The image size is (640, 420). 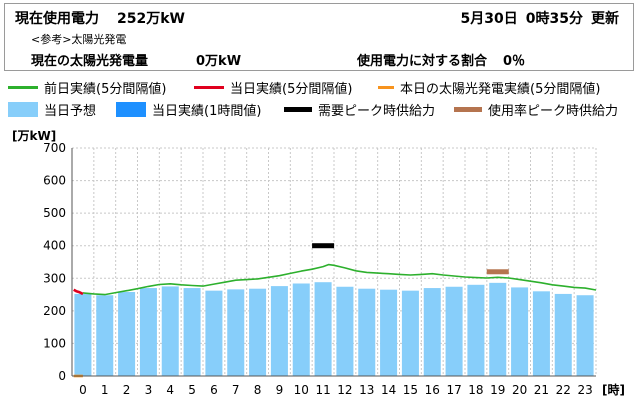 What do you see at coordinates (366, 390) in the screenshot?
I see `x-tick-label: 13` at bounding box center [366, 390].